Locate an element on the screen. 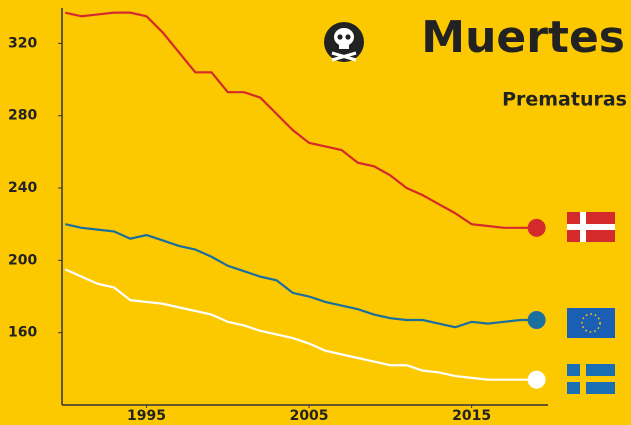 The height and width of the screenshot is (425, 631). flag-eu is located at coordinates (591, 323).